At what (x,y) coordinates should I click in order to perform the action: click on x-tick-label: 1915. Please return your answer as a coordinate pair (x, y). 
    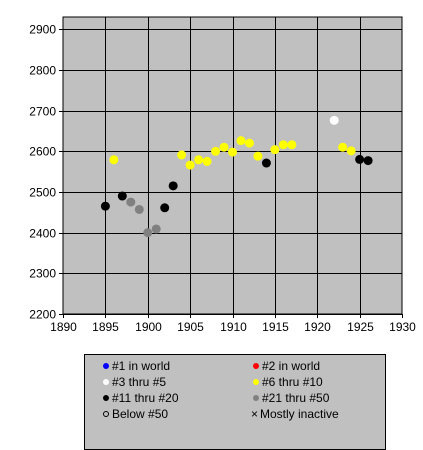
    Looking at the image, I should click on (275, 327).